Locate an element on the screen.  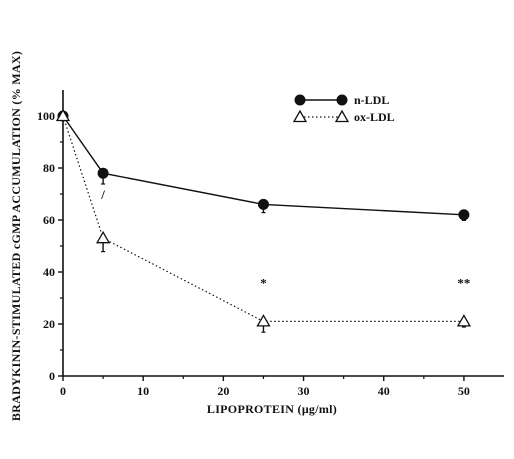
significance-mark: / is located at coordinates (102, 194).